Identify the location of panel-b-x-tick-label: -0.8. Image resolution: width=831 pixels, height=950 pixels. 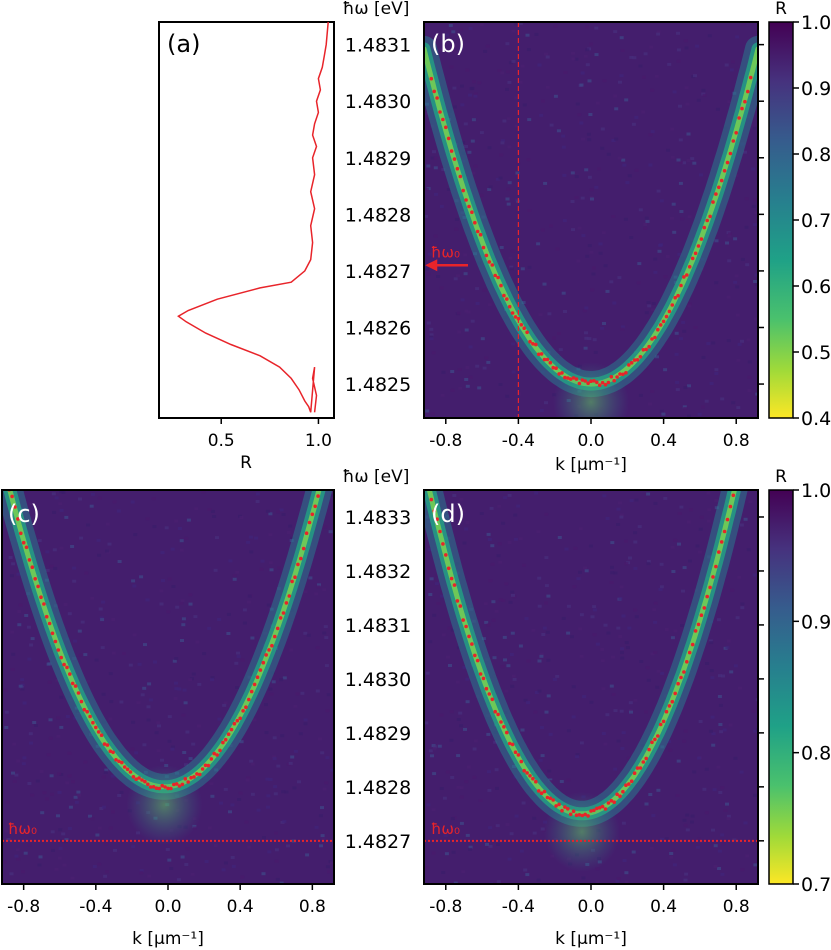
(445, 441).